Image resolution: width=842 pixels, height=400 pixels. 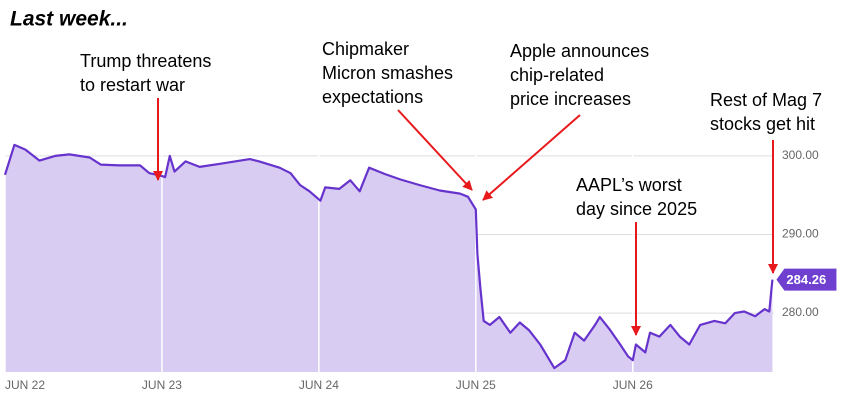 I want to click on price-tag, so click(x=806, y=279).